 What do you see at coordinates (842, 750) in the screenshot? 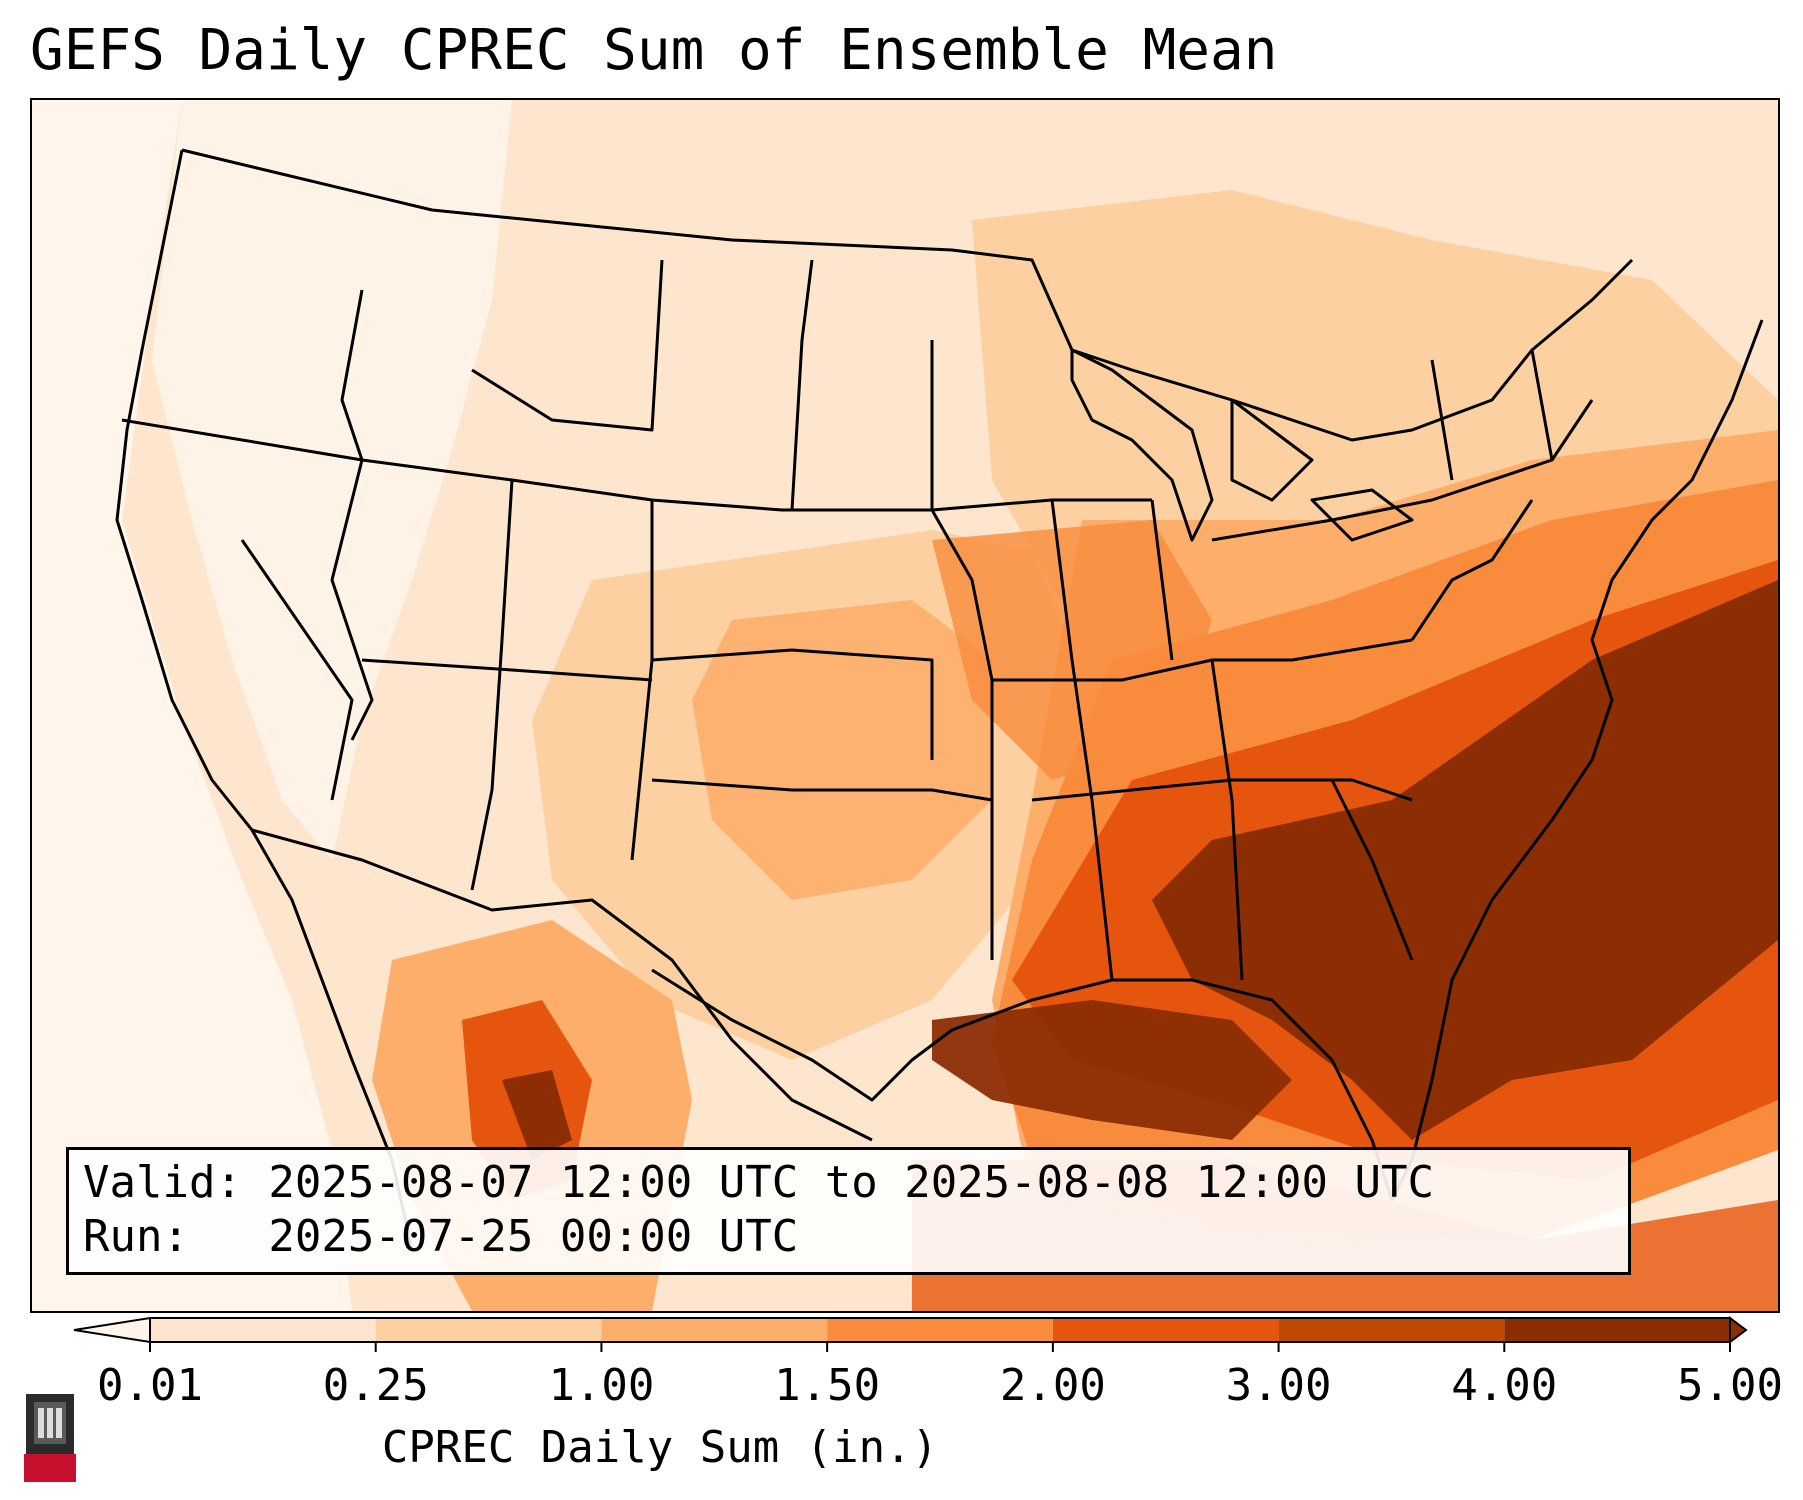
I see `field-plains-patches` at bounding box center [842, 750].